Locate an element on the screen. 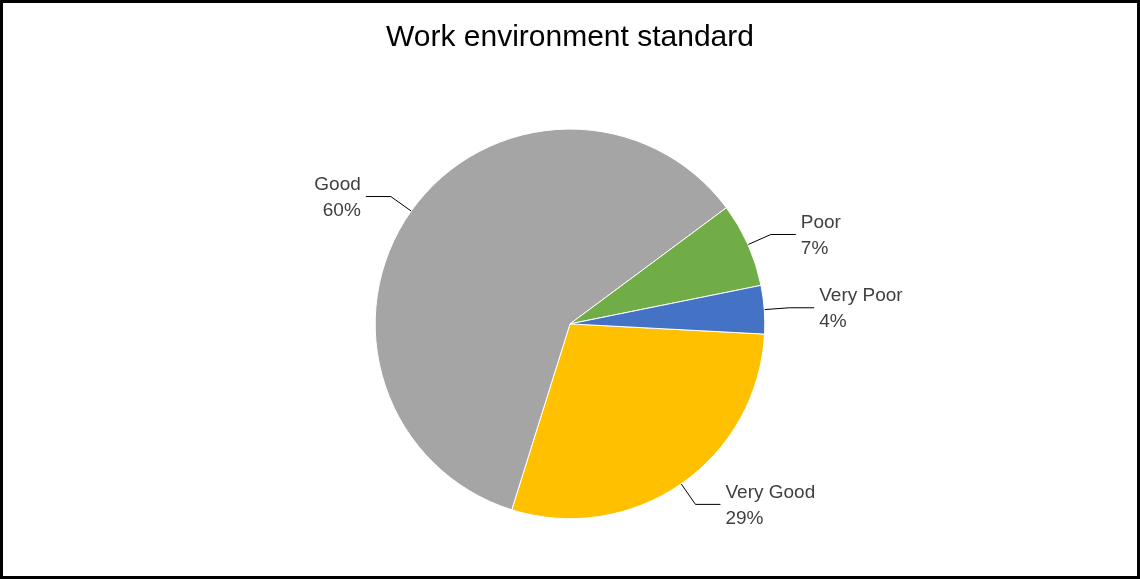 The width and height of the screenshot is (1140, 579). slice-label: Very Poor is located at coordinates (861, 295).